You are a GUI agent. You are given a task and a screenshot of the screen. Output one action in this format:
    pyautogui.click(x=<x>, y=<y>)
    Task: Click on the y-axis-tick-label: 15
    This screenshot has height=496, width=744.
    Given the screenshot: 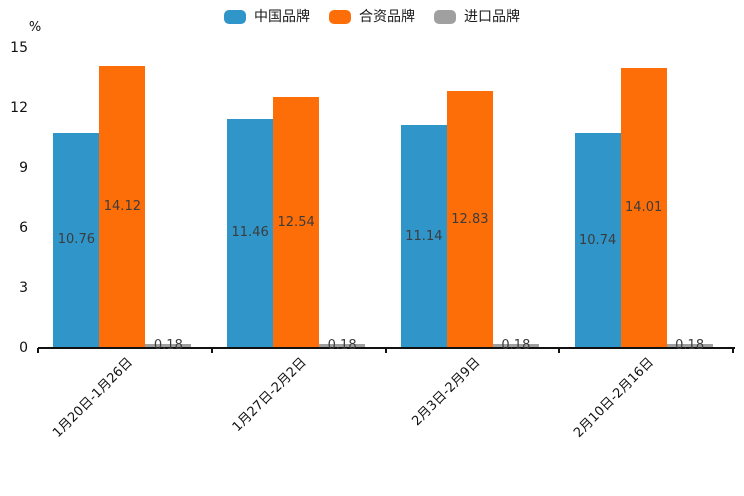 What is the action you would take?
    pyautogui.click(x=19, y=48)
    